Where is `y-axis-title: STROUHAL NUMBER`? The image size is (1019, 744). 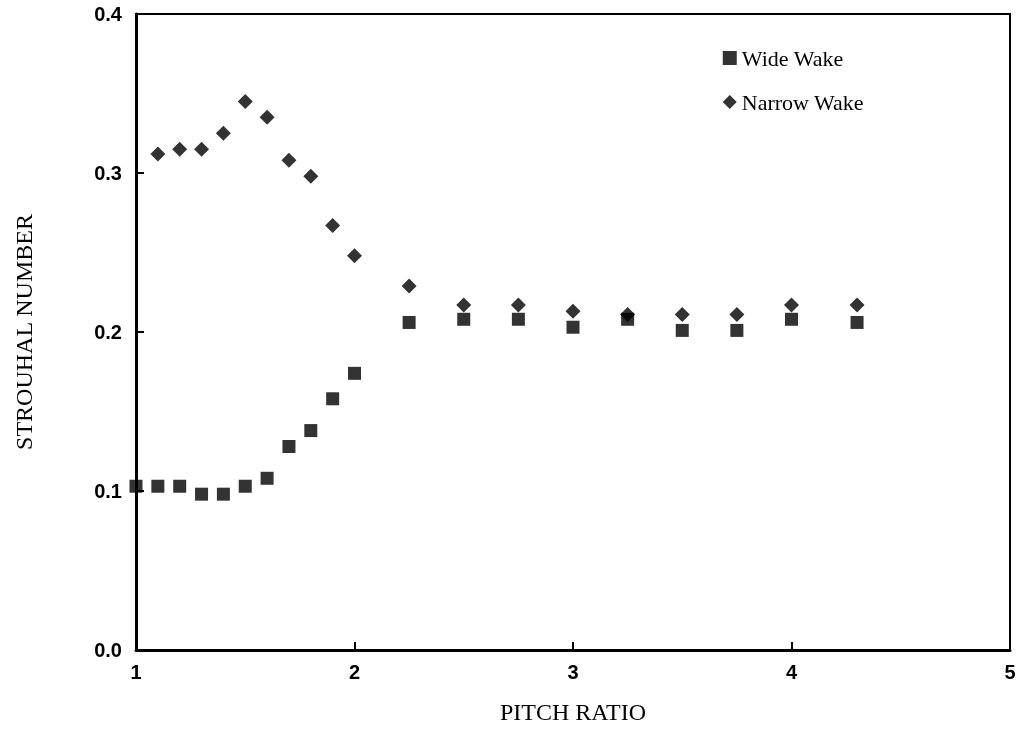
y-axis-title: STROUHAL NUMBER is located at coordinates (24, 332).